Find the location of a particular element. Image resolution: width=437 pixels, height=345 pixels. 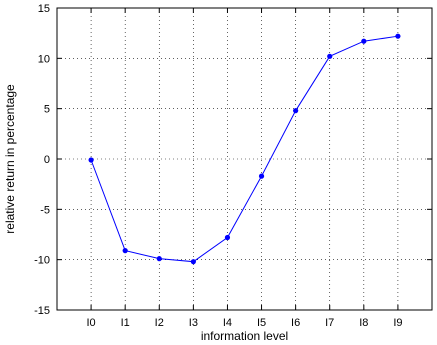

y-tick-label: -15 is located at coordinates (42, 311).